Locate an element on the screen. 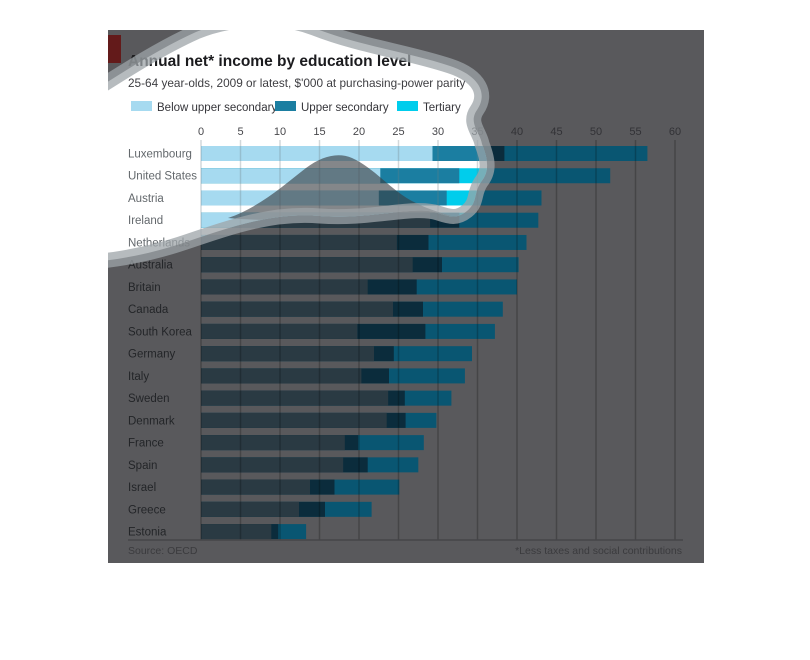 The image size is (810, 660). country-label: Ireland is located at coordinates (145, 221).